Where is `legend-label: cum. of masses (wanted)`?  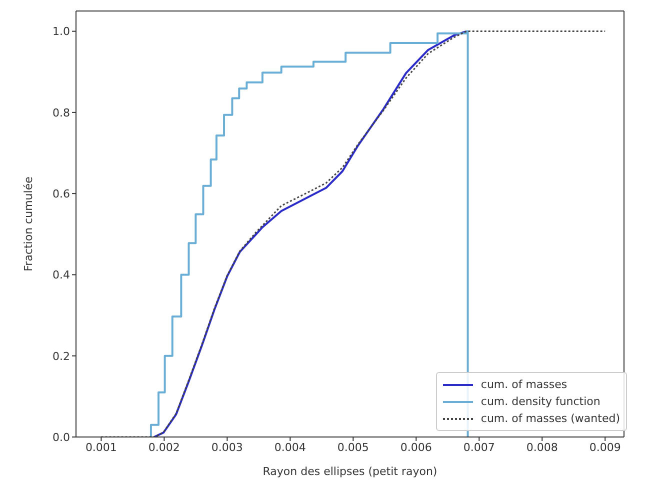 legend-label: cum. of masses (wanted) is located at coordinates (550, 418).